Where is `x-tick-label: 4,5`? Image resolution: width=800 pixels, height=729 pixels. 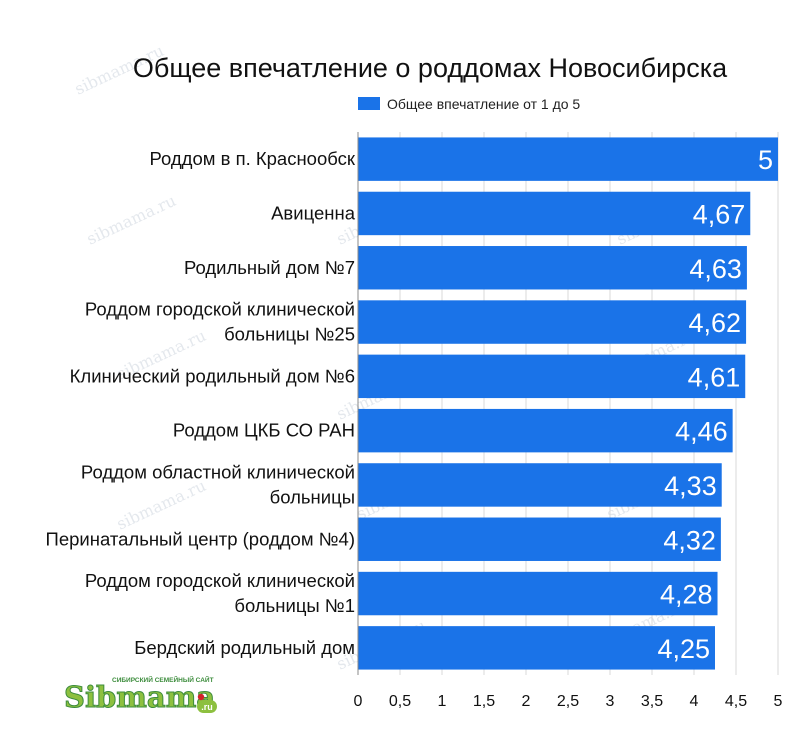
x-tick-label: 4,5 is located at coordinates (736, 701).